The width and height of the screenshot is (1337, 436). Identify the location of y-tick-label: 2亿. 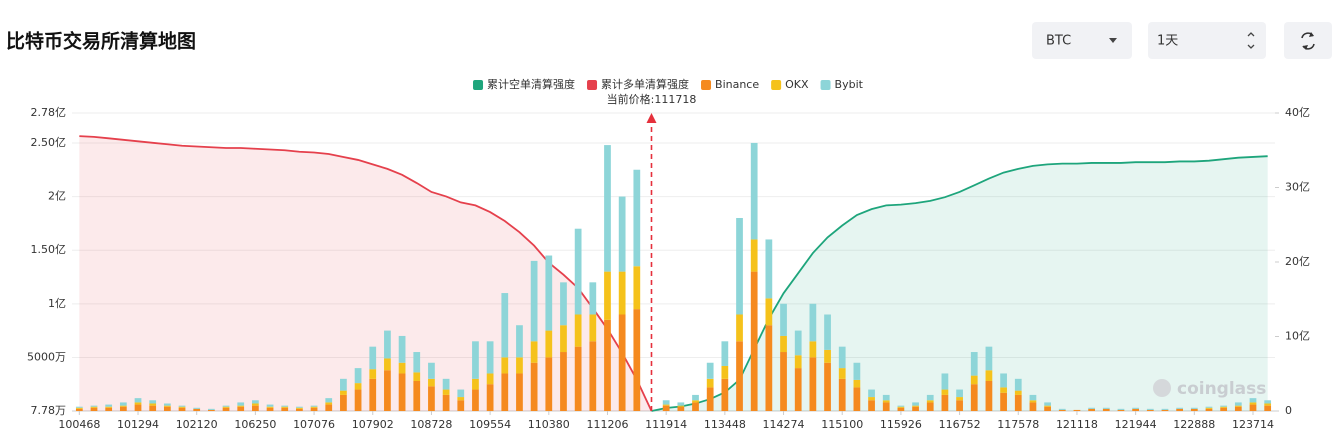
(57, 196).